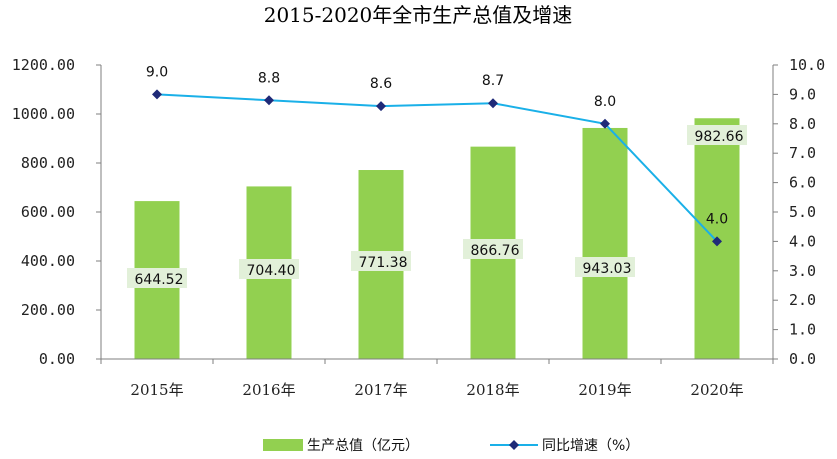 The width and height of the screenshot is (837, 459). I want to click on legend-line-label: 同比增速（%）, so click(590, 446).